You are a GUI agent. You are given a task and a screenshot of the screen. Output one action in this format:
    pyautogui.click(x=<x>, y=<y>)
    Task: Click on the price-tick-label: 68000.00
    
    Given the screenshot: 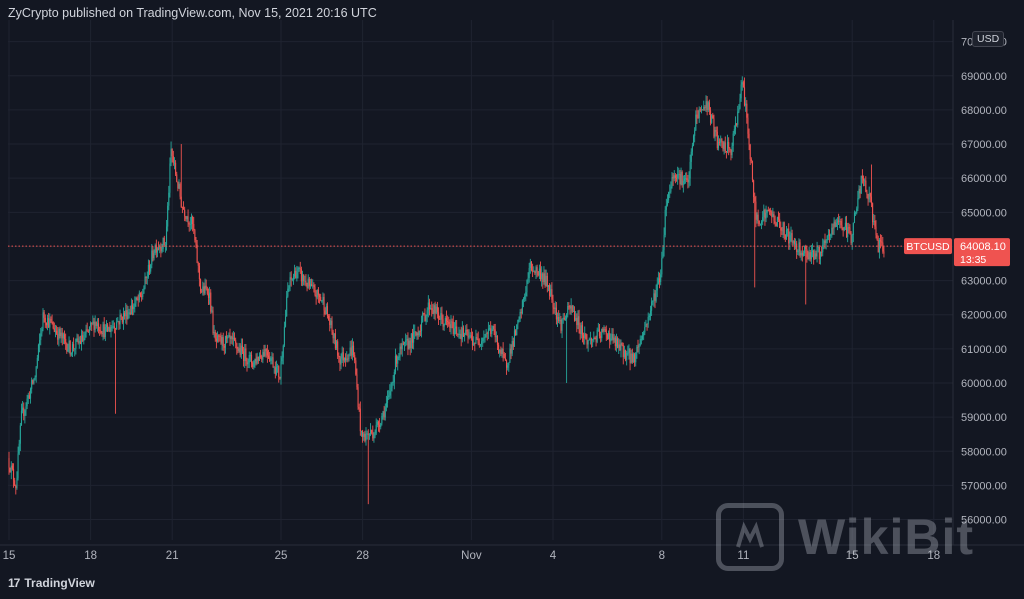 What is the action you would take?
    pyautogui.click(x=984, y=111)
    